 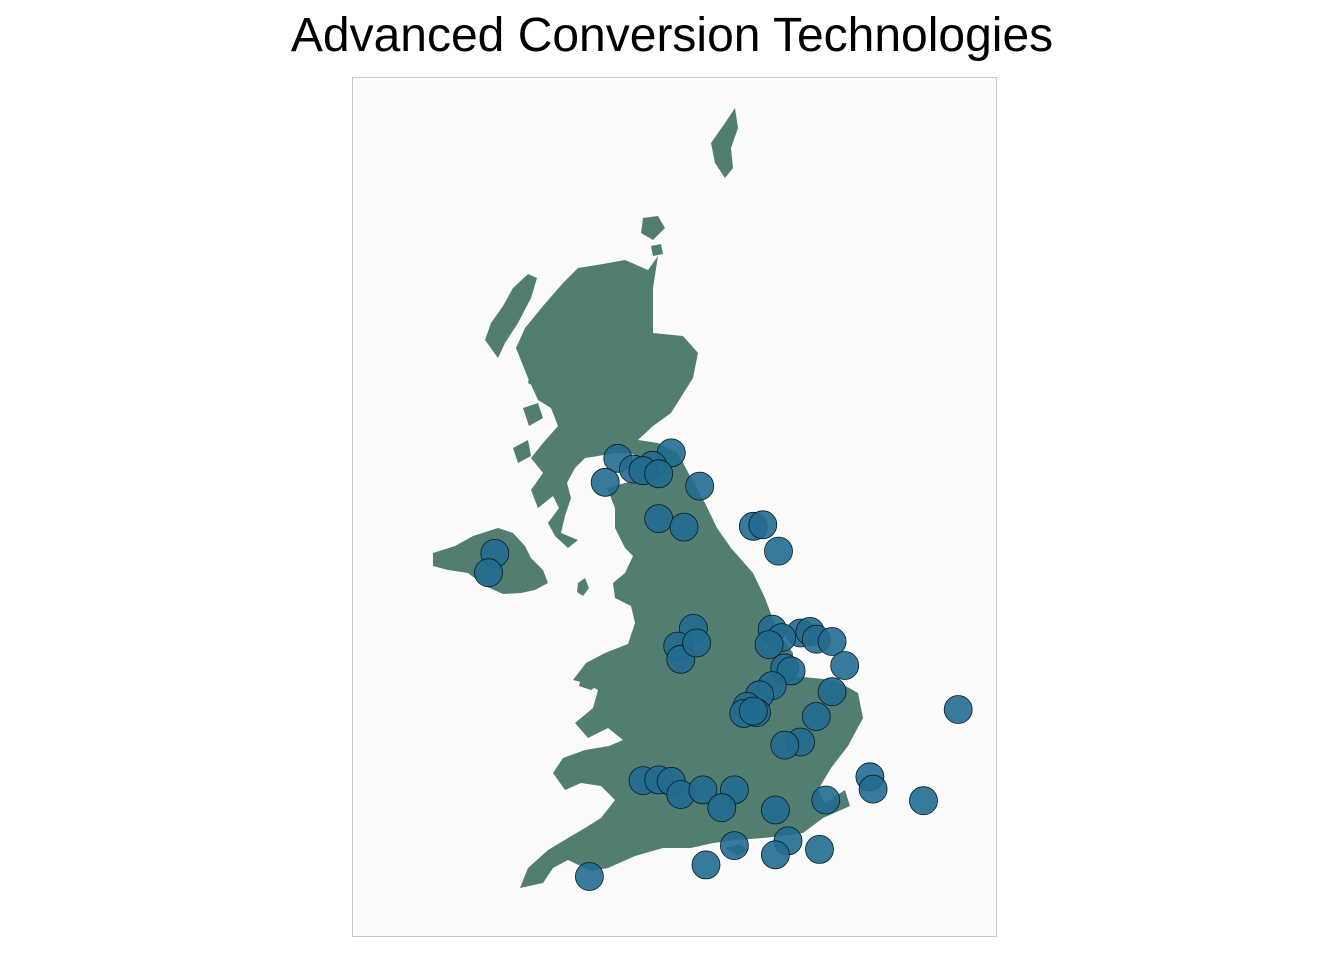 I want to click on outer-hebrides-shape, so click(x=511, y=316).